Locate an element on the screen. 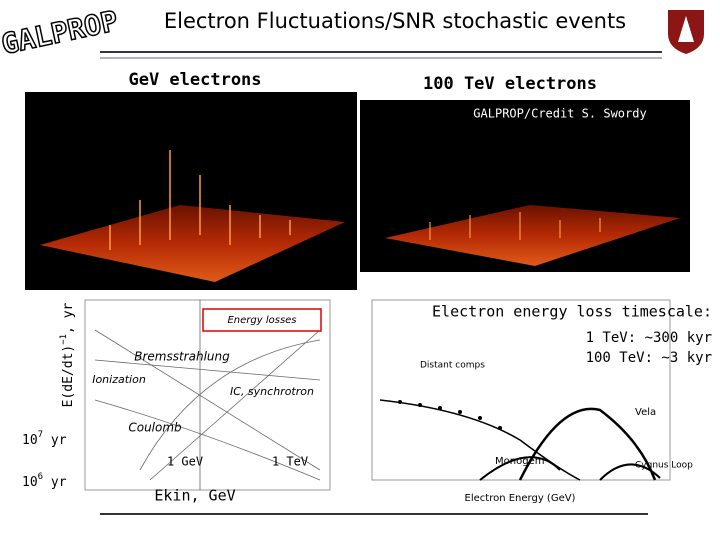 Image resolution: width=720 pixels, height=540 pixels. highlight-box is located at coordinates (262, 320).